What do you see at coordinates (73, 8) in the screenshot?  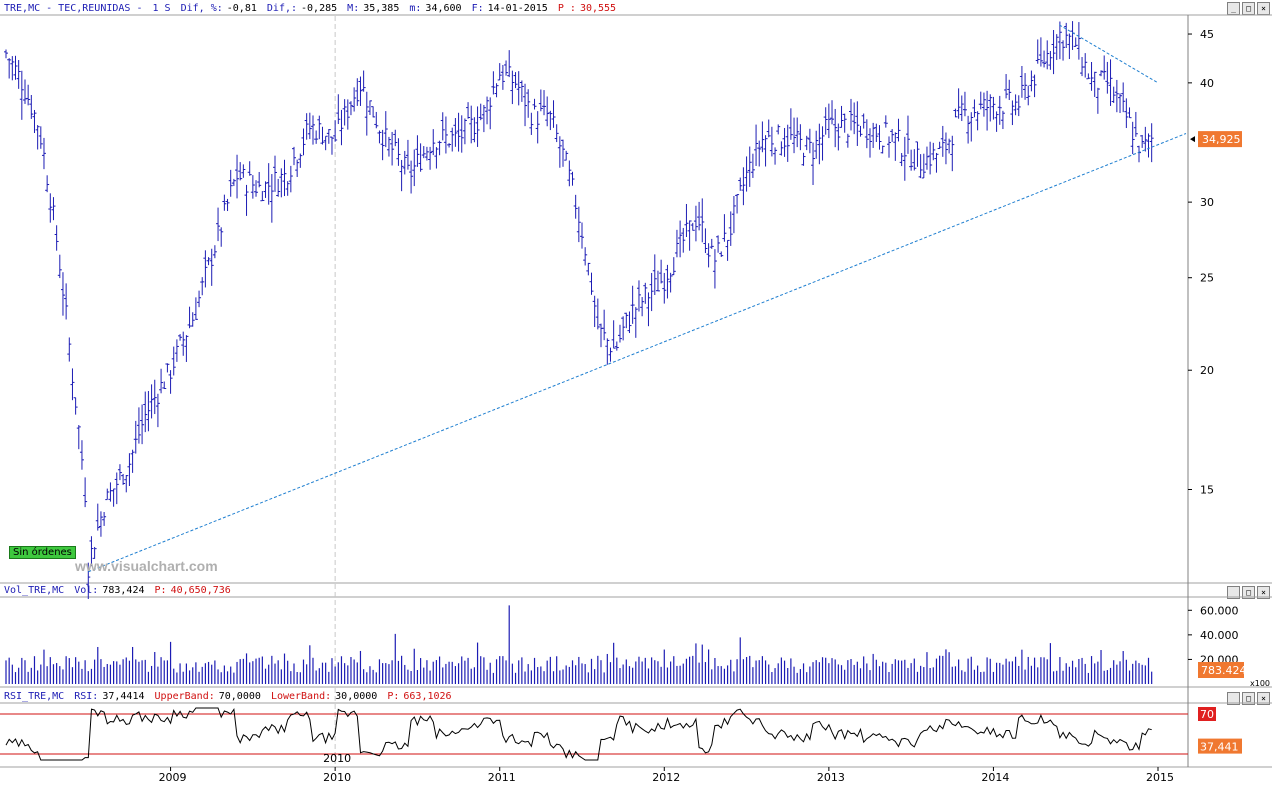 I see `symbol-label: TRE,MC - TEC,REUNIDAS -` at bounding box center [73, 8].